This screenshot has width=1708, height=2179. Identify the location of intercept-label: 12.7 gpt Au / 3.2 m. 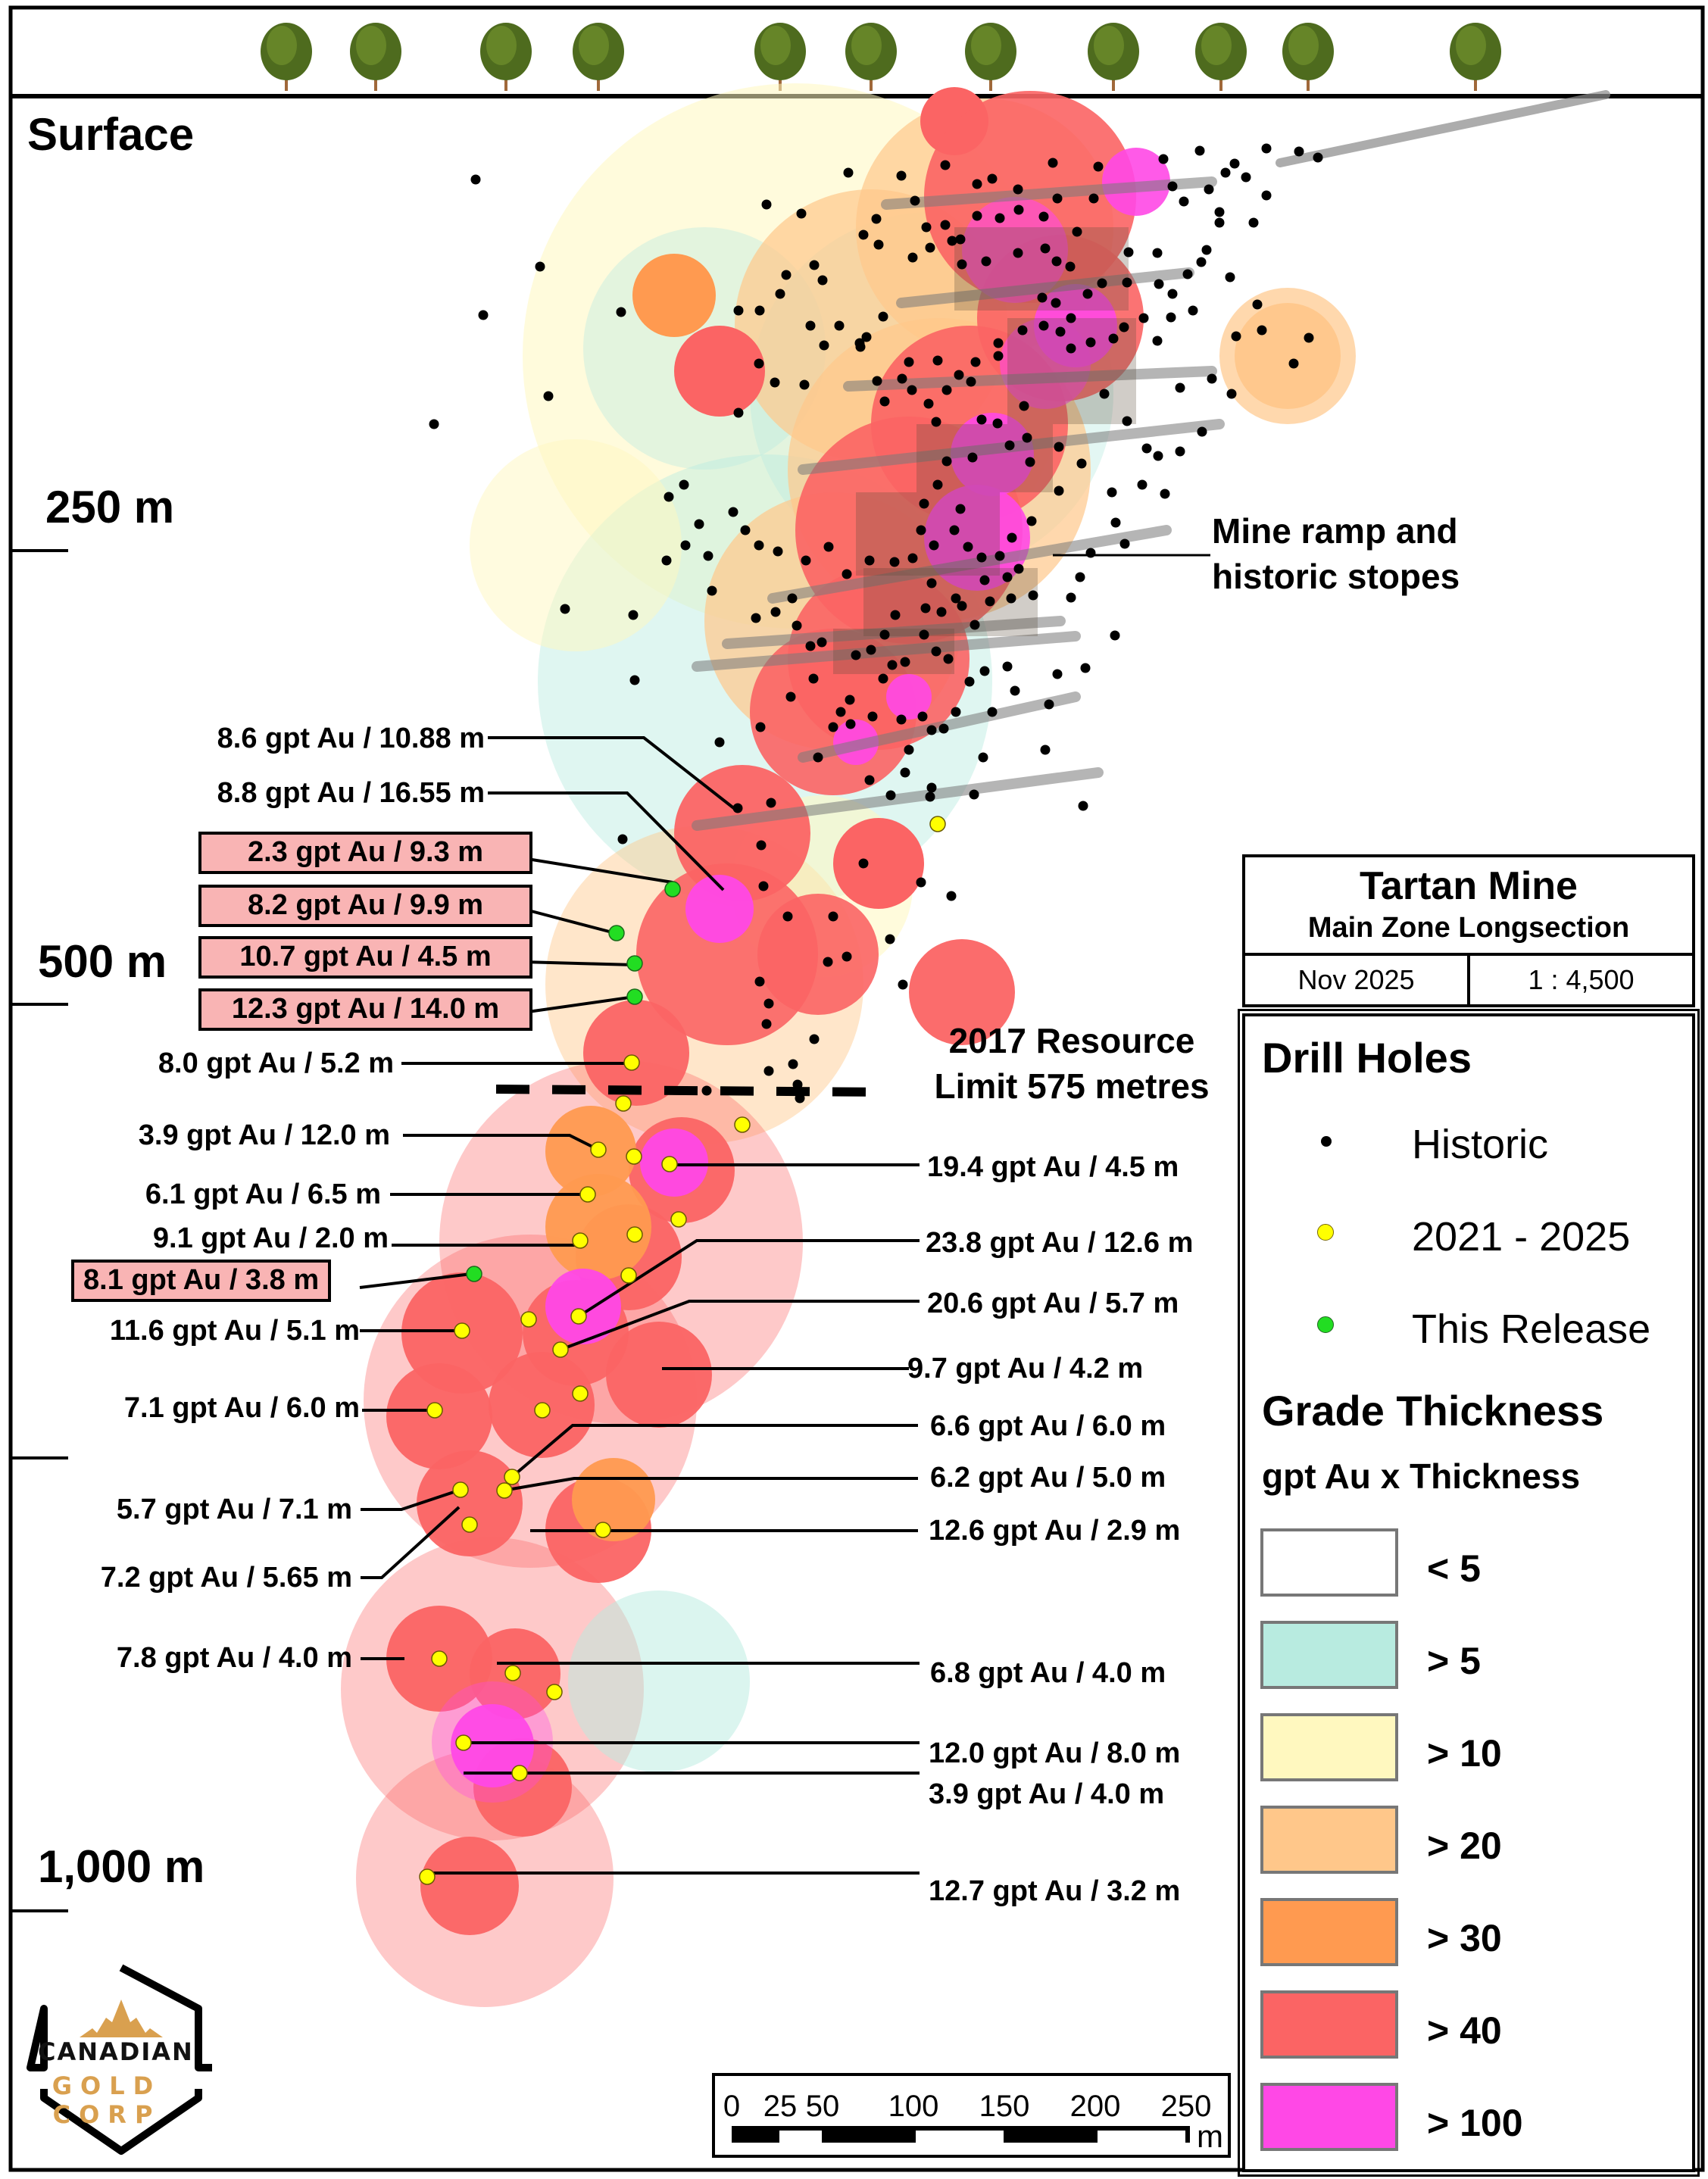
(1055, 1891).